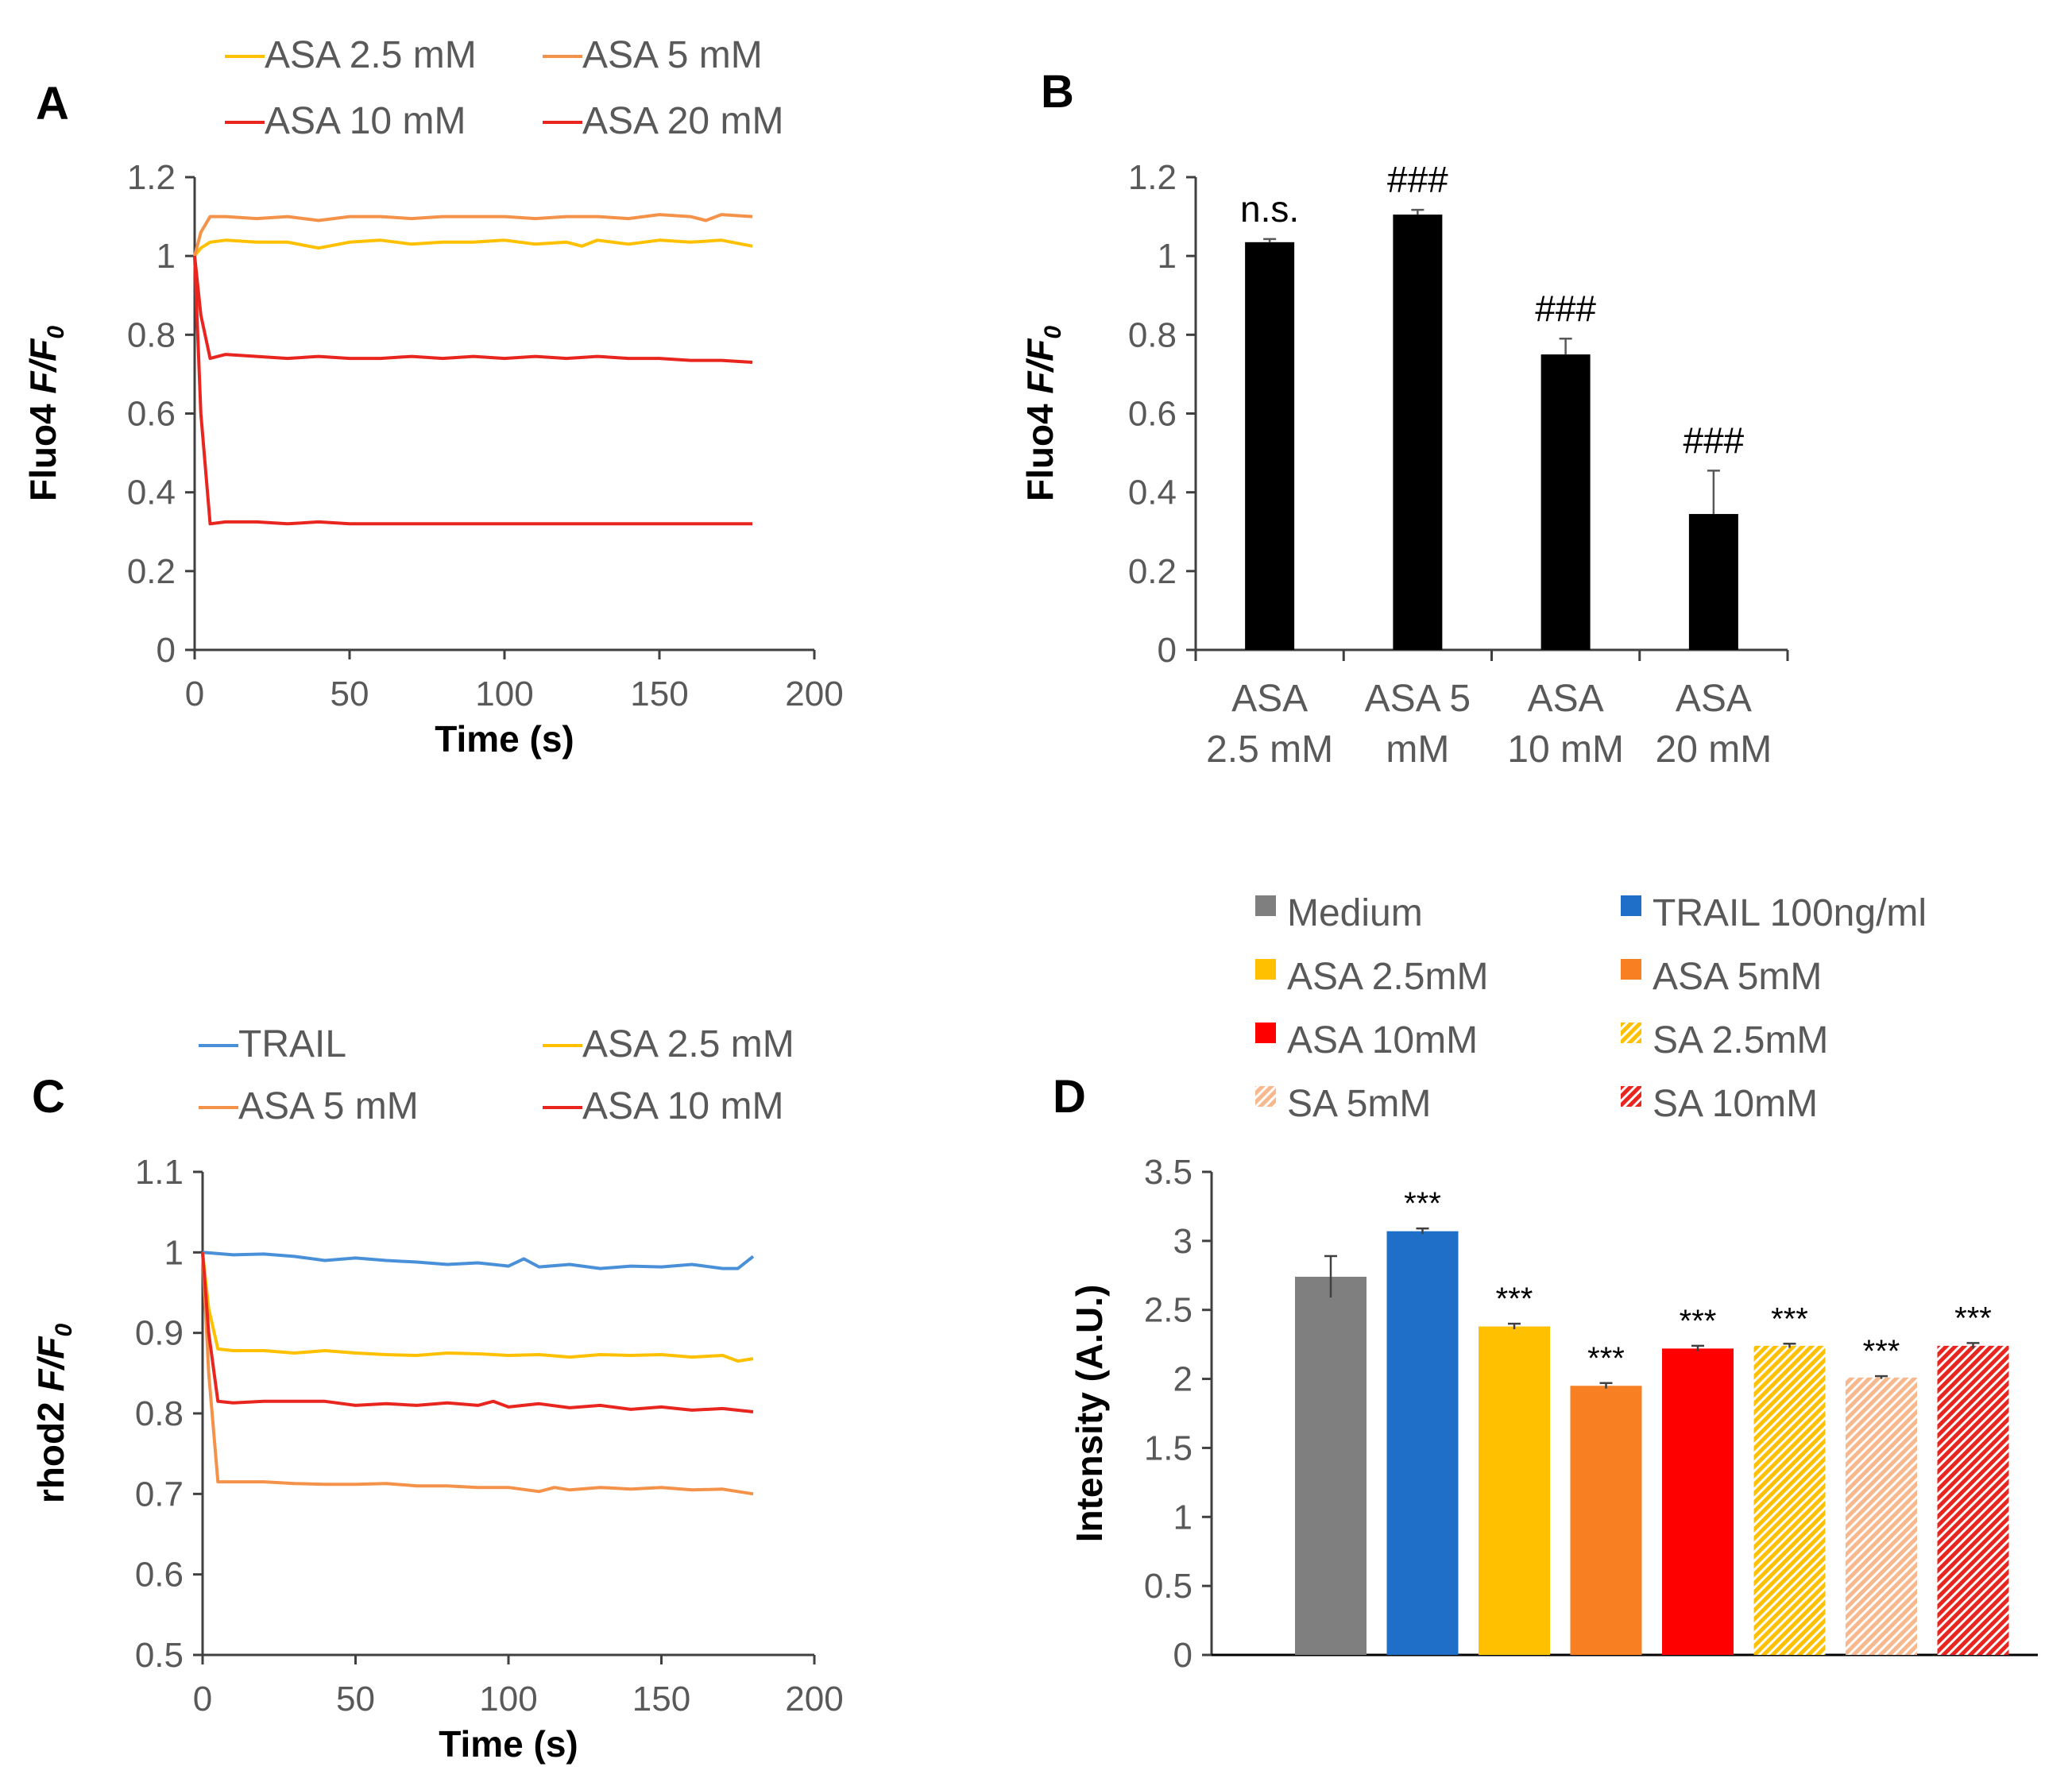  Describe the element at coordinates (682, 1106) in the screenshot. I see `legend-label-4: ASA 10 mM` at that location.